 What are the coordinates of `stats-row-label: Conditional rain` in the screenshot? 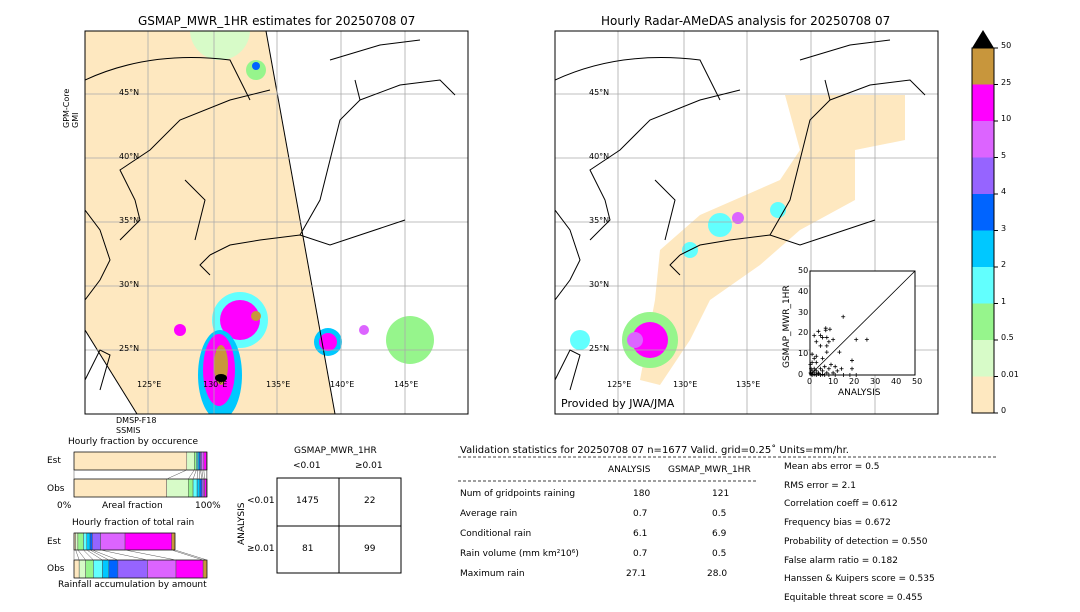 It's located at (496, 534).